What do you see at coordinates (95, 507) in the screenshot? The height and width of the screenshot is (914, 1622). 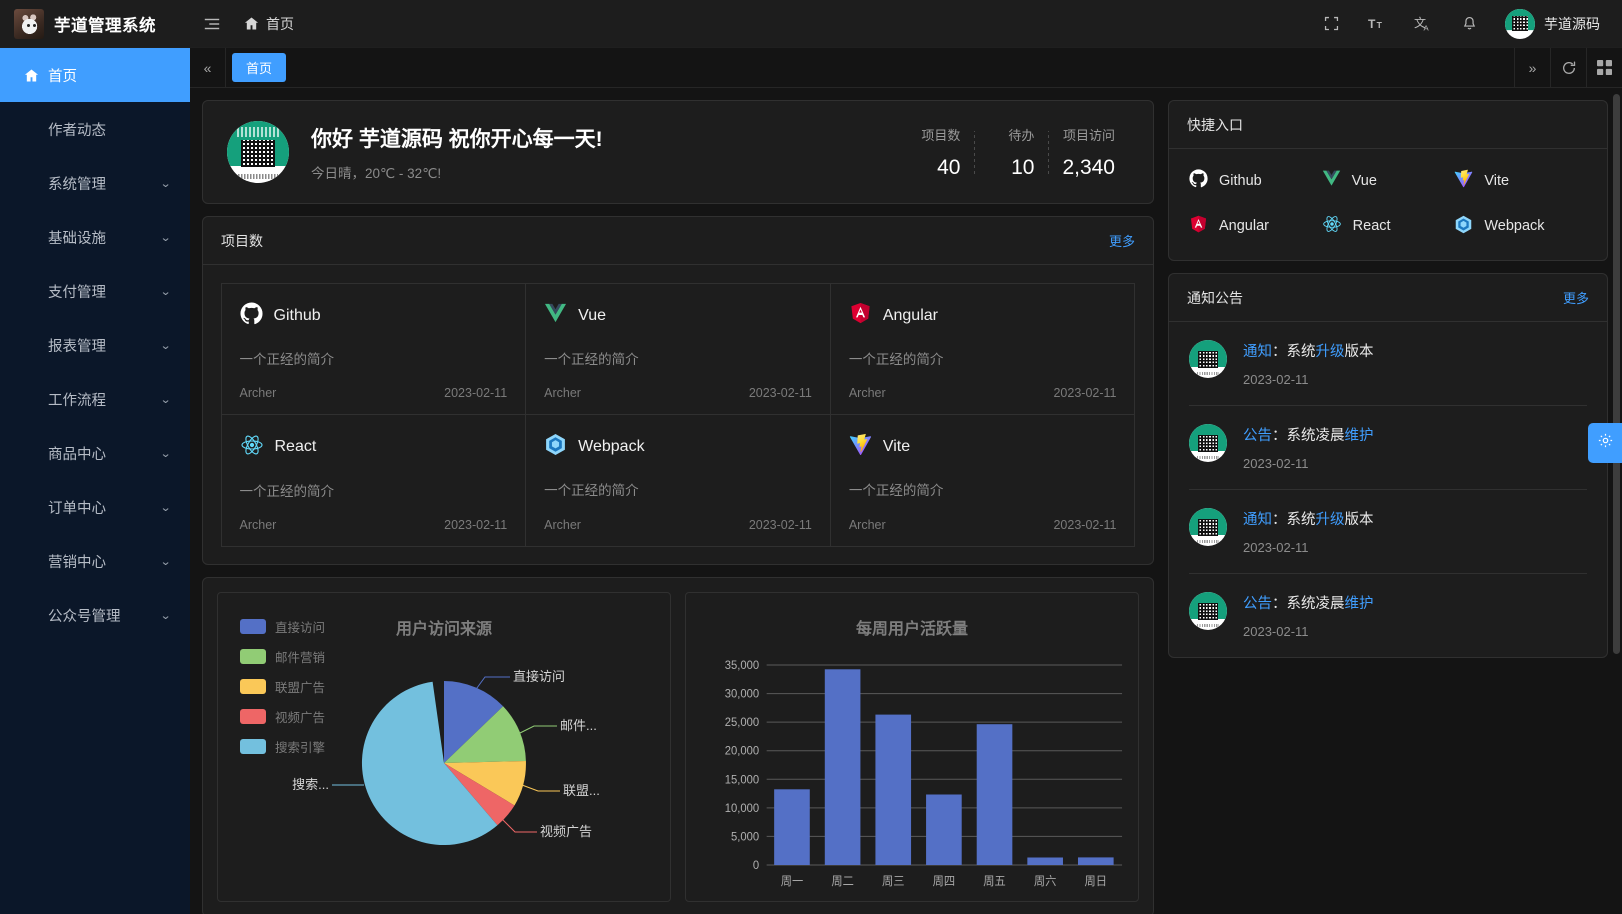 I see `sidebar-item-order-center: 订单中心 ⌄` at bounding box center [95, 507].